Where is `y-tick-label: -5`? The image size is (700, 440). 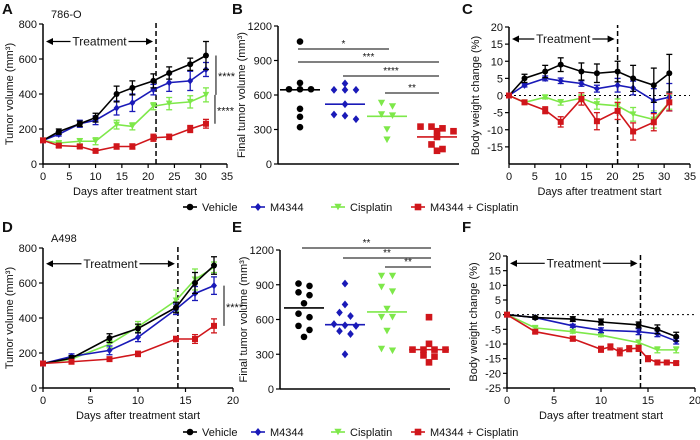 y-tick-label: -5 is located at coordinates (496, 330).